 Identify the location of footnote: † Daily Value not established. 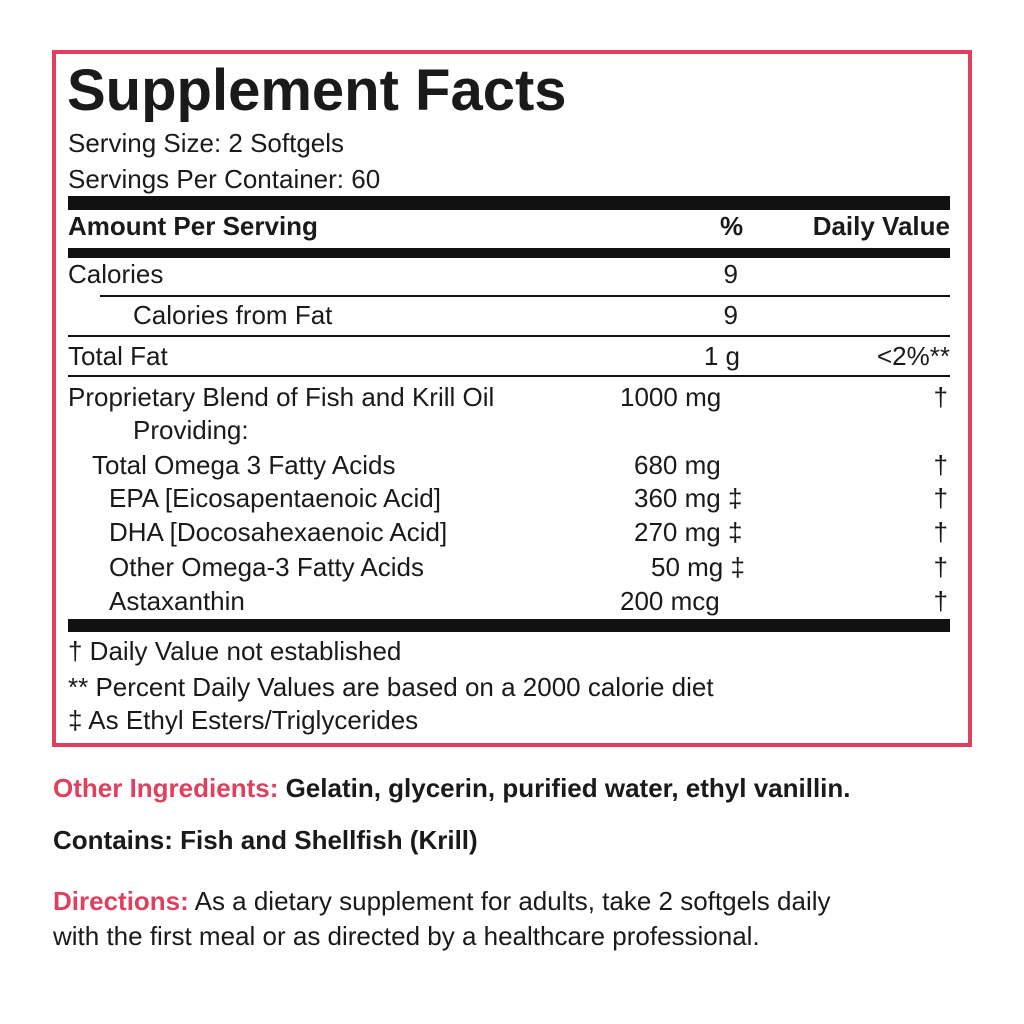
(235, 651).